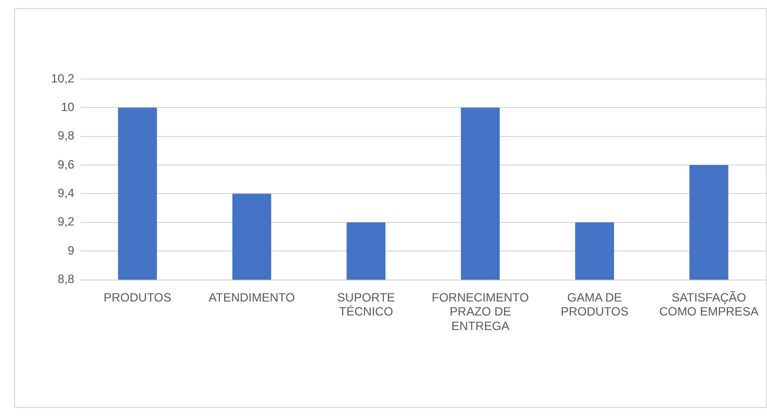  What do you see at coordinates (138, 297) in the screenshot?
I see `x-tick-label: PRODUTOS` at bounding box center [138, 297].